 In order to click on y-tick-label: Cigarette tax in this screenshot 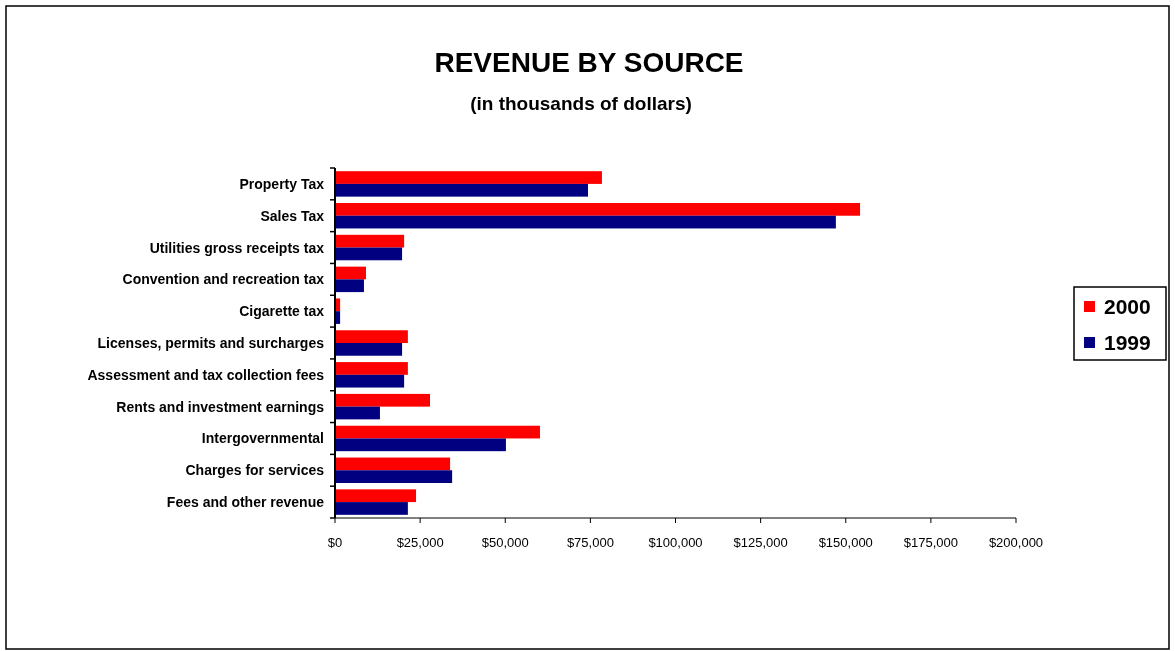, I will do `click(282, 311)`.